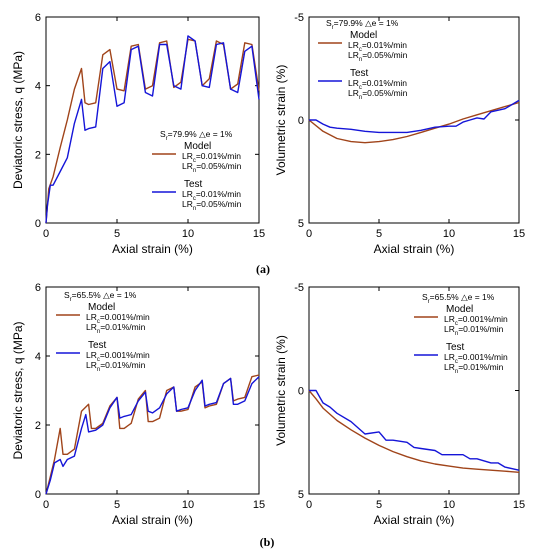 This screenshot has height=550, width=533. What do you see at coordinates (263, 269) in the screenshot?
I see `panel-label-a: (a)` at bounding box center [263, 269].